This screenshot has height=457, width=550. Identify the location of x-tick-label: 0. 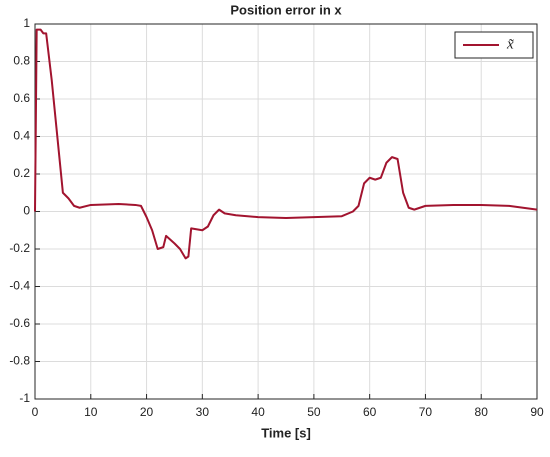
(35, 412).